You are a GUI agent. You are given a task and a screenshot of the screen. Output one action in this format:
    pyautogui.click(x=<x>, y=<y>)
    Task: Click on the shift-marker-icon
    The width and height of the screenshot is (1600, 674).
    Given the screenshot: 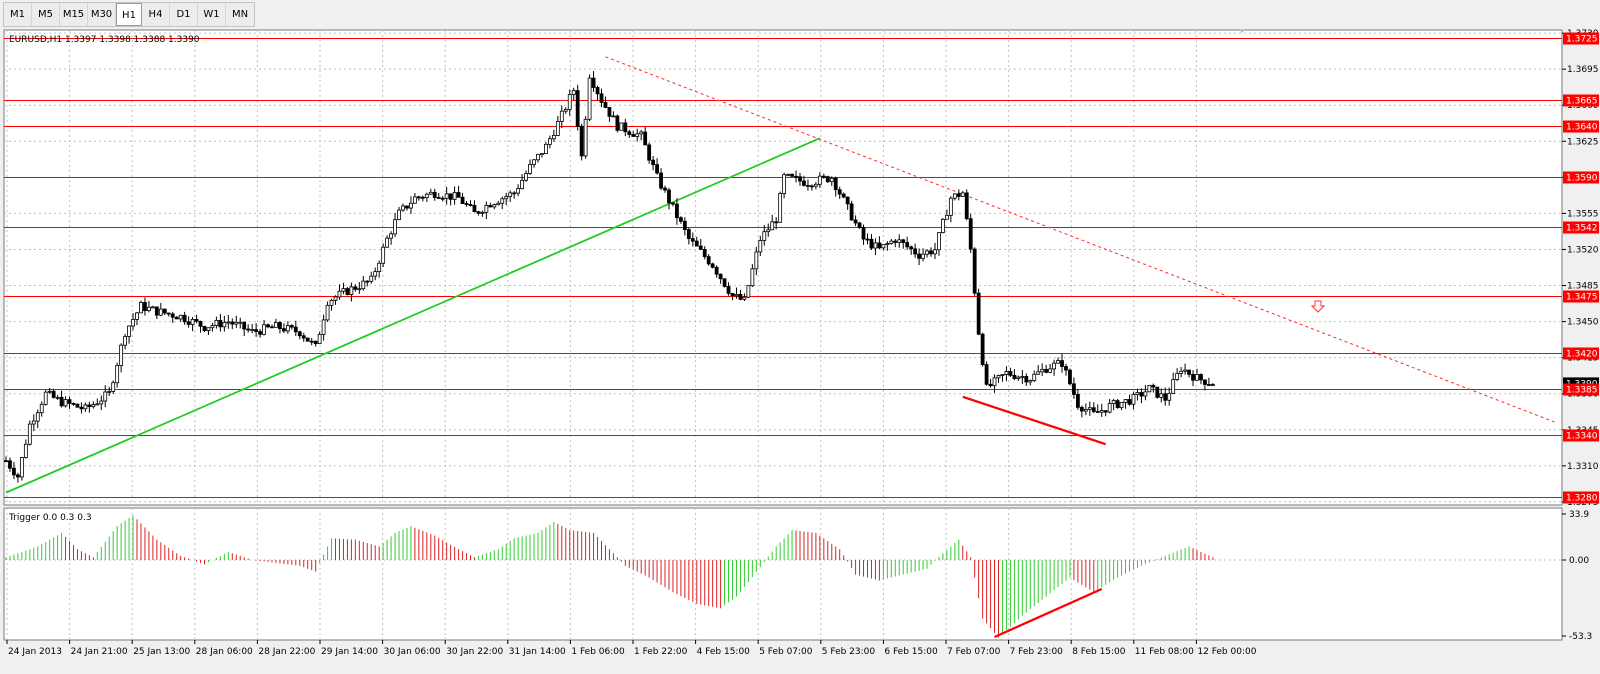 What is the action you would take?
    pyautogui.click(x=1242, y=31)
    